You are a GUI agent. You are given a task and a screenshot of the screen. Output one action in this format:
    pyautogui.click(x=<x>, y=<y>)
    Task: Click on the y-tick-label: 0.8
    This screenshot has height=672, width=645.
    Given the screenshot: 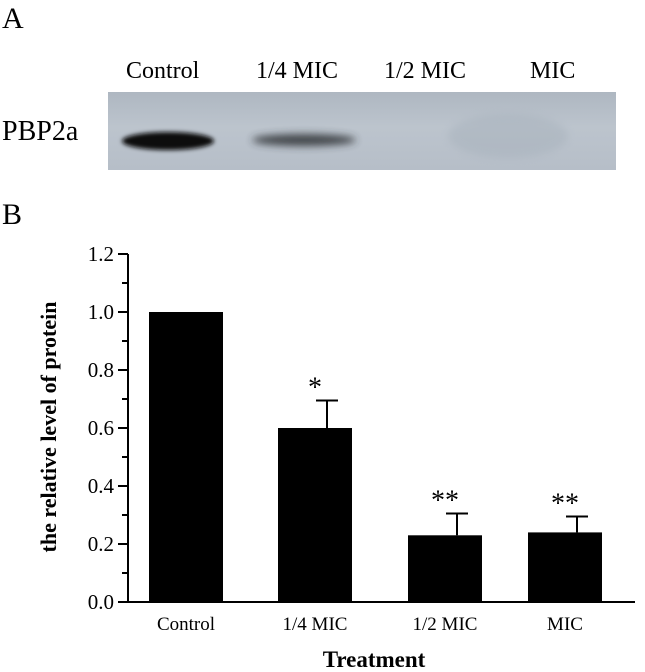 What is the action you would take?
    pyautogui.click(x=101, y=370)
    